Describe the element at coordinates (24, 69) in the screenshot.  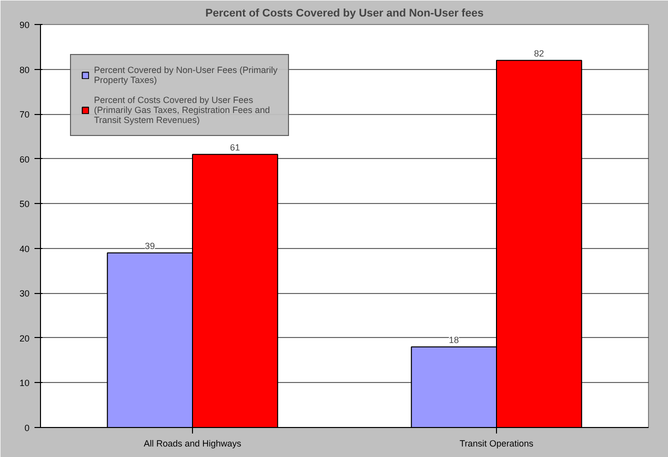
I see `y-tick-label: 80` at that location.